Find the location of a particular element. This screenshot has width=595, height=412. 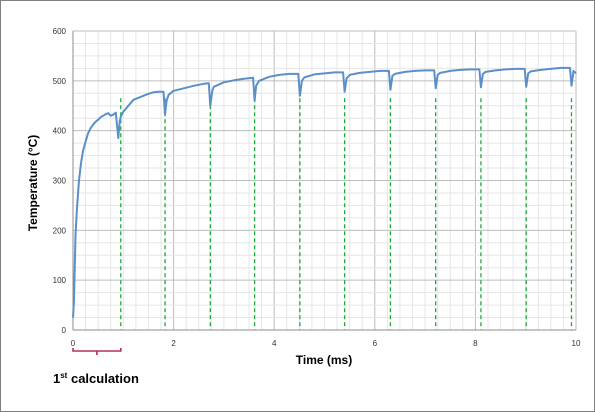

x-tick-label: 0 is located at coordinates (73, 343).